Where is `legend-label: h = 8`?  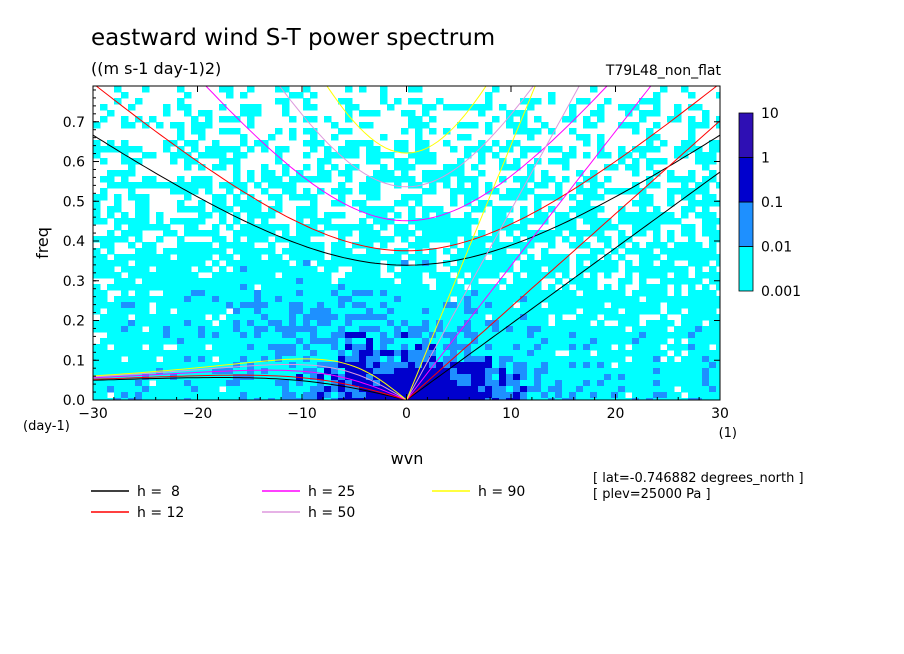 legend-label: h = 8 is located at coordinates (158, 492).